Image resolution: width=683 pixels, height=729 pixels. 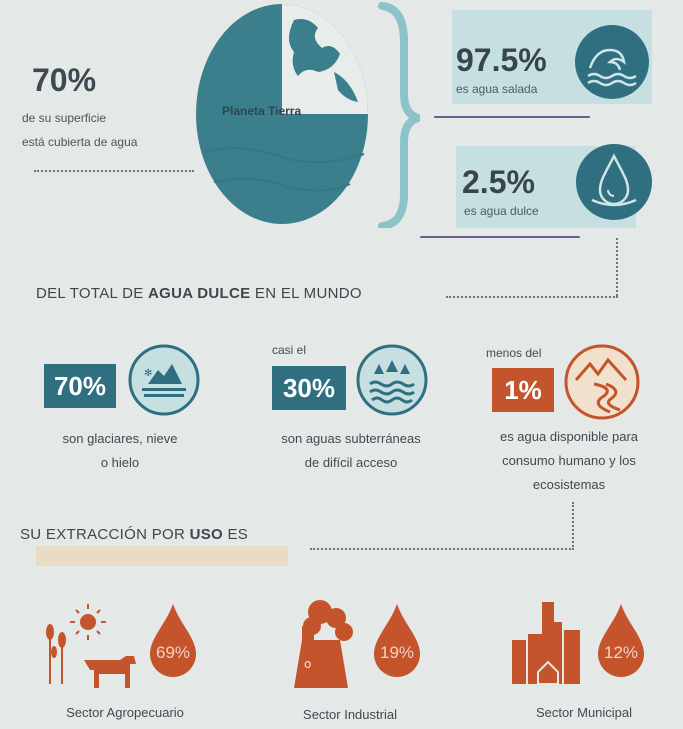 I want to click on svg-text: o, so click(x=307, y=664).